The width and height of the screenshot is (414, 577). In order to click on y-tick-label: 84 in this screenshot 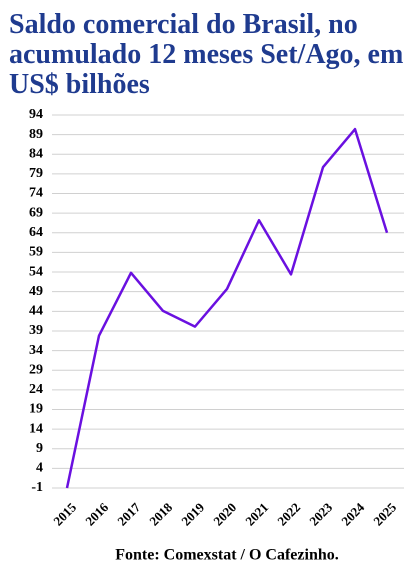, I will do `click(36, 153)`.